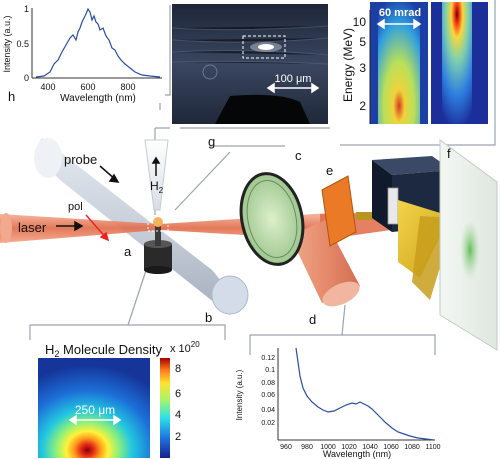  Describe the element at coordinates (157, 187) in the screenshot. I see `h2-label: H2` at that location.